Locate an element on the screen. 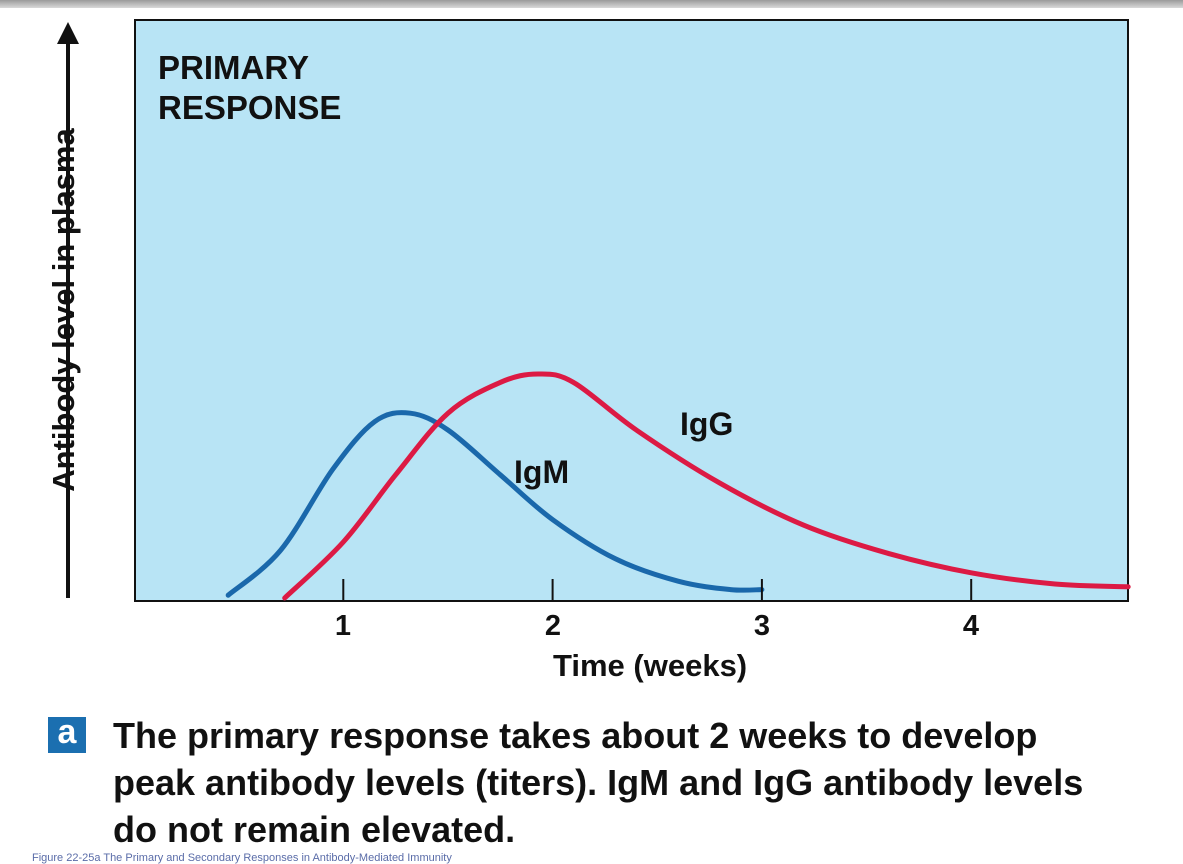 The image size is (1183, 864). series-label-igg: IgG is located at coordinates (707, 424).